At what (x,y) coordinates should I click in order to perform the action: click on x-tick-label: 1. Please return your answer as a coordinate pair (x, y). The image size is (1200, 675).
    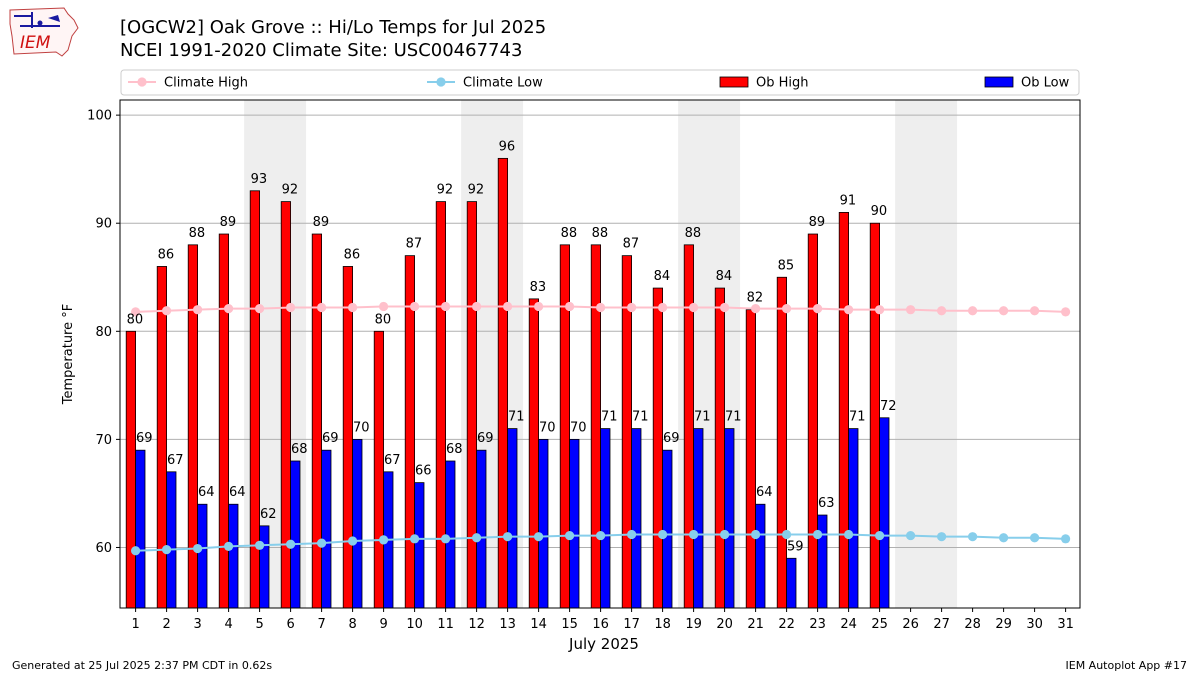
    Looking at the image, I should click on (135, 624).